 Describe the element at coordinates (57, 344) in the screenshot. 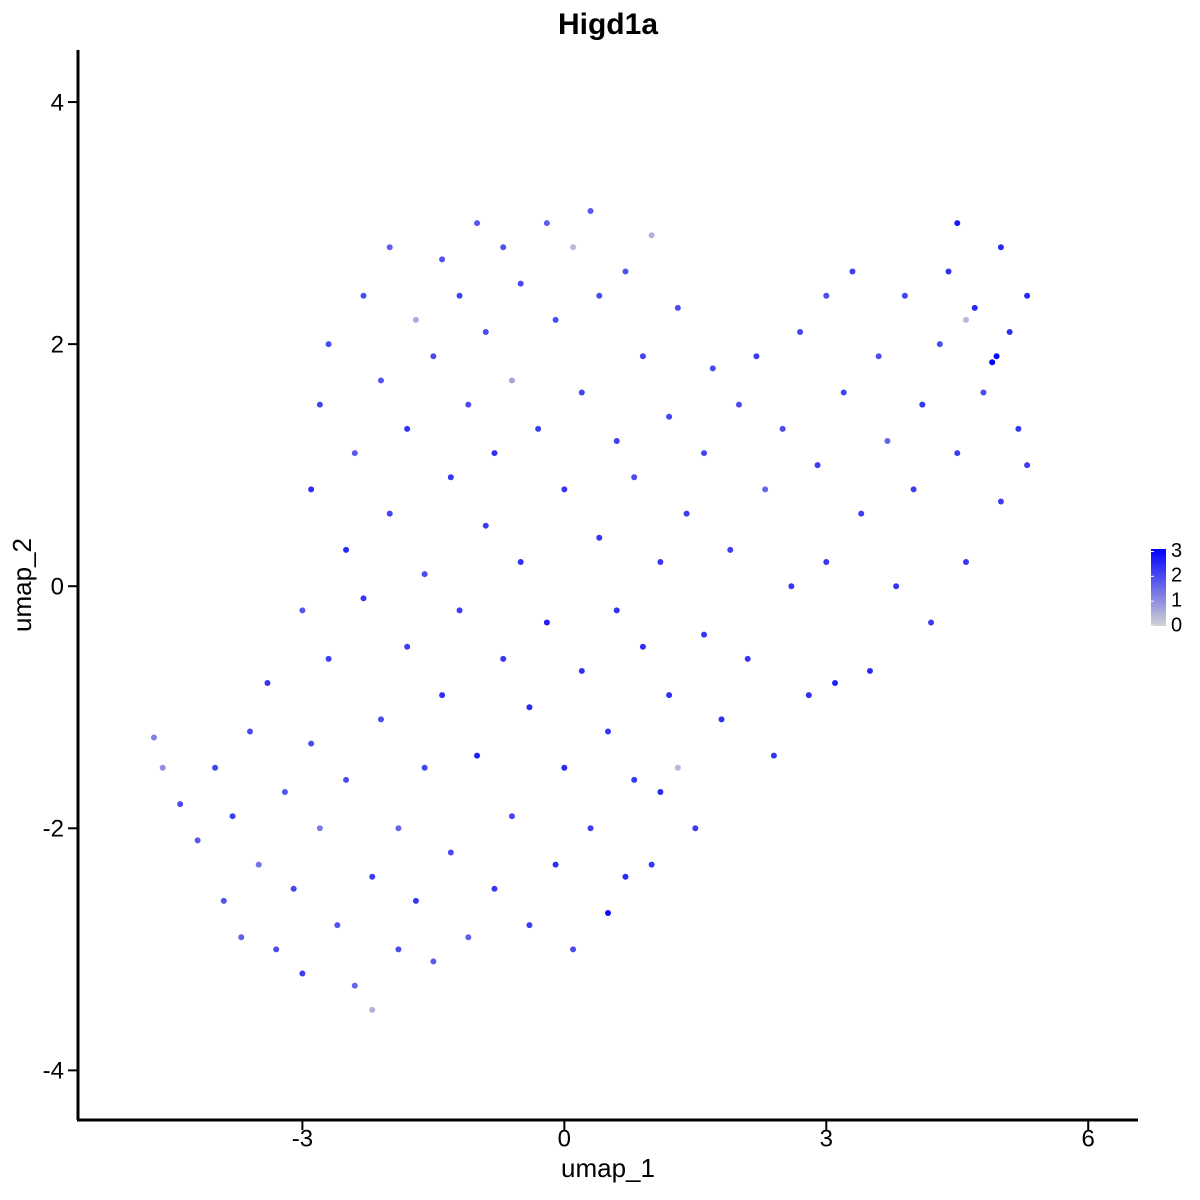

I see `y-tick-label: 2` at that location.